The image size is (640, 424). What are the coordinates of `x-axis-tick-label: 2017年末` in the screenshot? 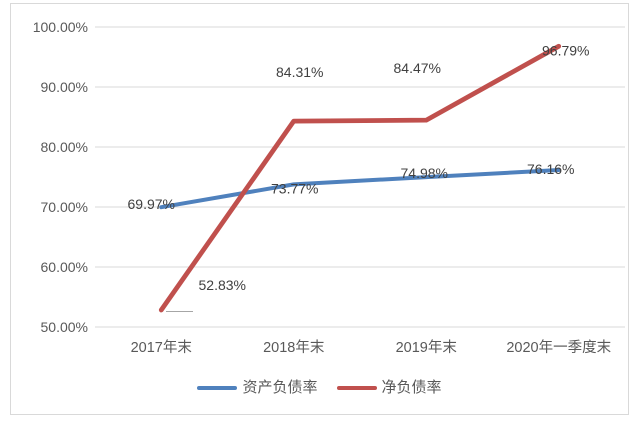 It's located at (162, 347).